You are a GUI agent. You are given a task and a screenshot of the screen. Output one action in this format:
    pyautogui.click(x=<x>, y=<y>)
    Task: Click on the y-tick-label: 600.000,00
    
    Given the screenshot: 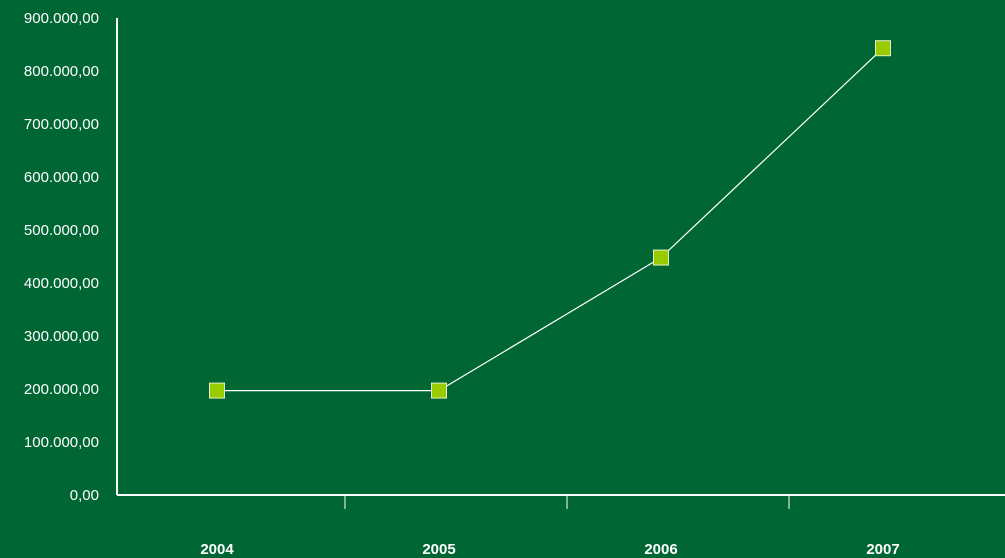 What is the action you would take?
    pyautogui.click(x=61, y=177)
    